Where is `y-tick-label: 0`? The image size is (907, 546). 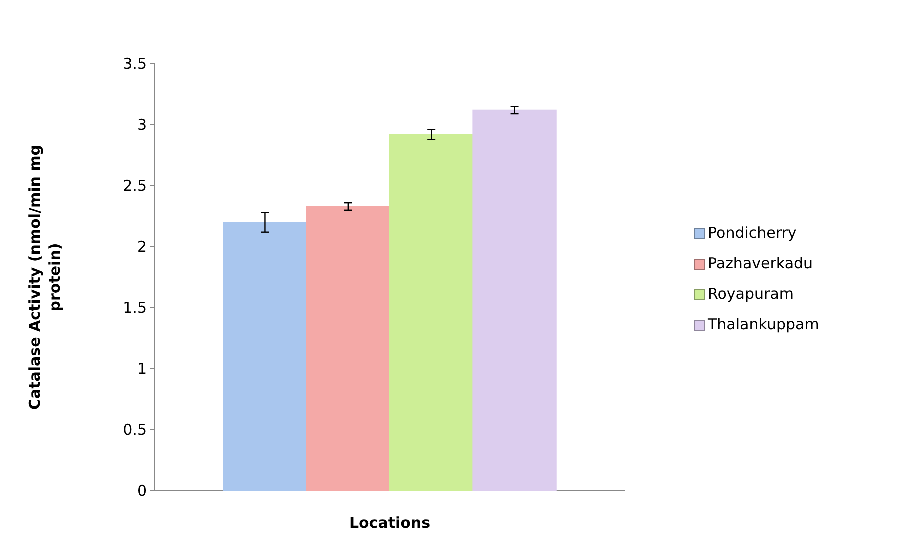 y-tick-label: 0 is located at coordinates (142, 491).